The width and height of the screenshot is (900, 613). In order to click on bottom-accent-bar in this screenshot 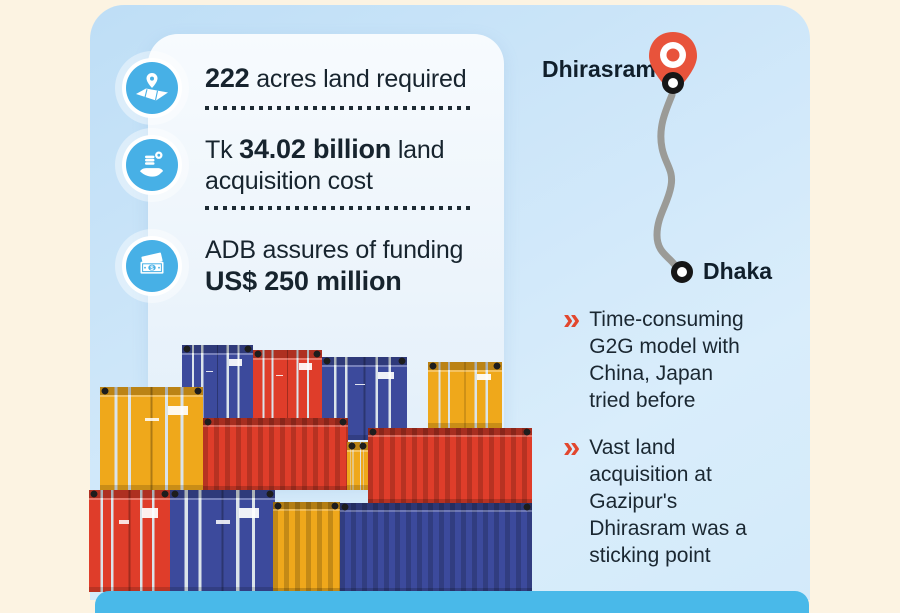, I will do `click(452, 602)`.